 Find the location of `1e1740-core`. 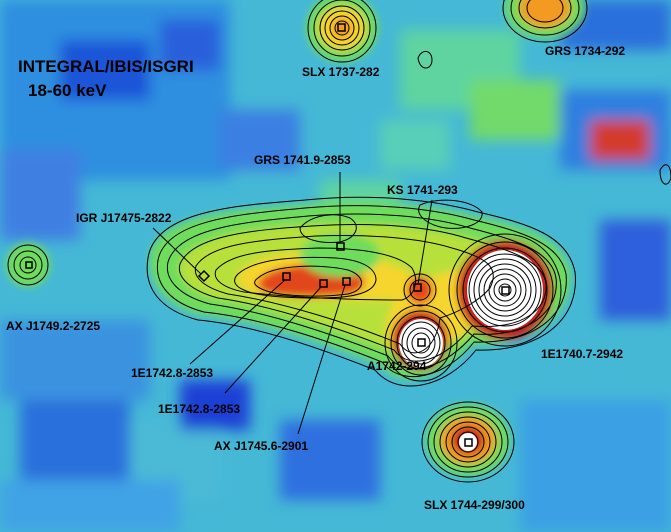

1e1740-core is located at coordinates (505, 290).